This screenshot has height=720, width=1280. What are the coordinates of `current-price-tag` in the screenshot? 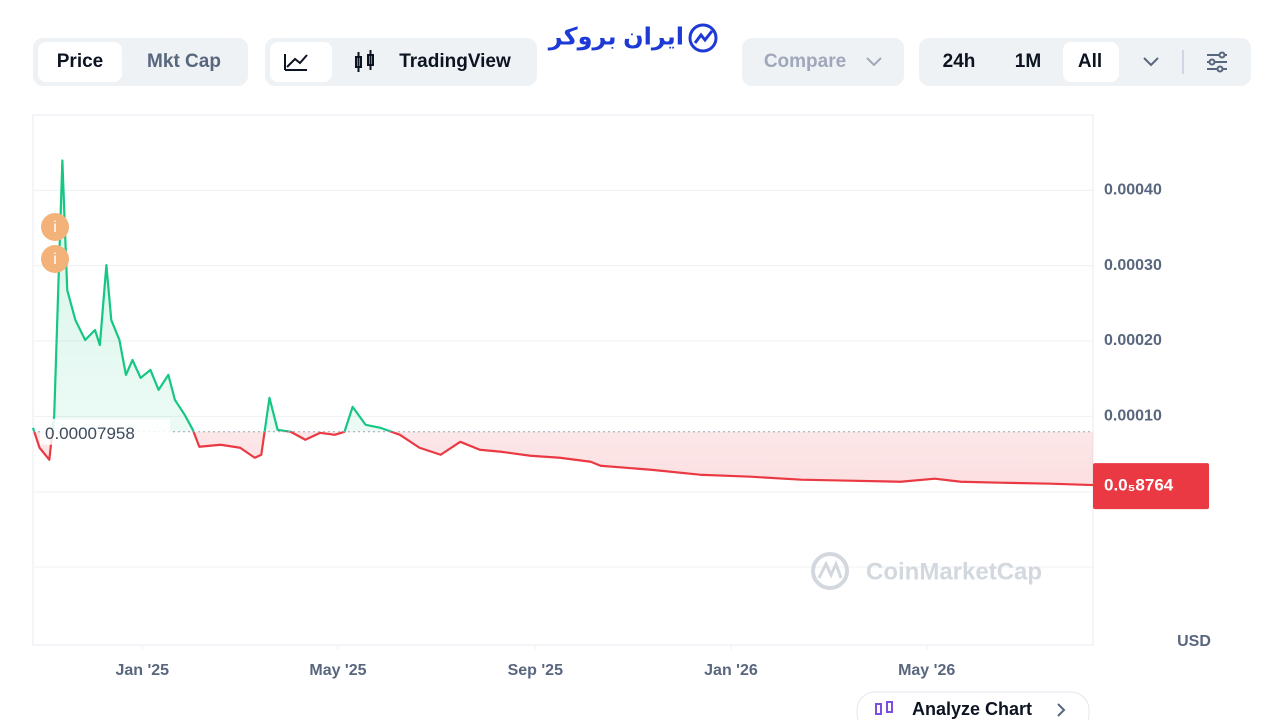 It's located at (1151, 486).